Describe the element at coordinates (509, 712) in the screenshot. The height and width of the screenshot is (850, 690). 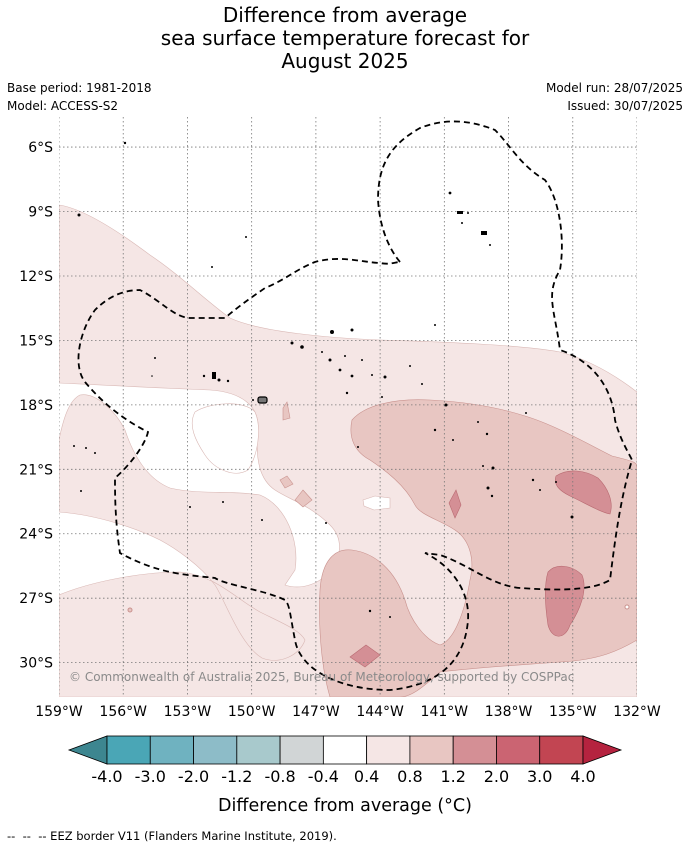
I see `lon-tick-label: 138°W` at that location.